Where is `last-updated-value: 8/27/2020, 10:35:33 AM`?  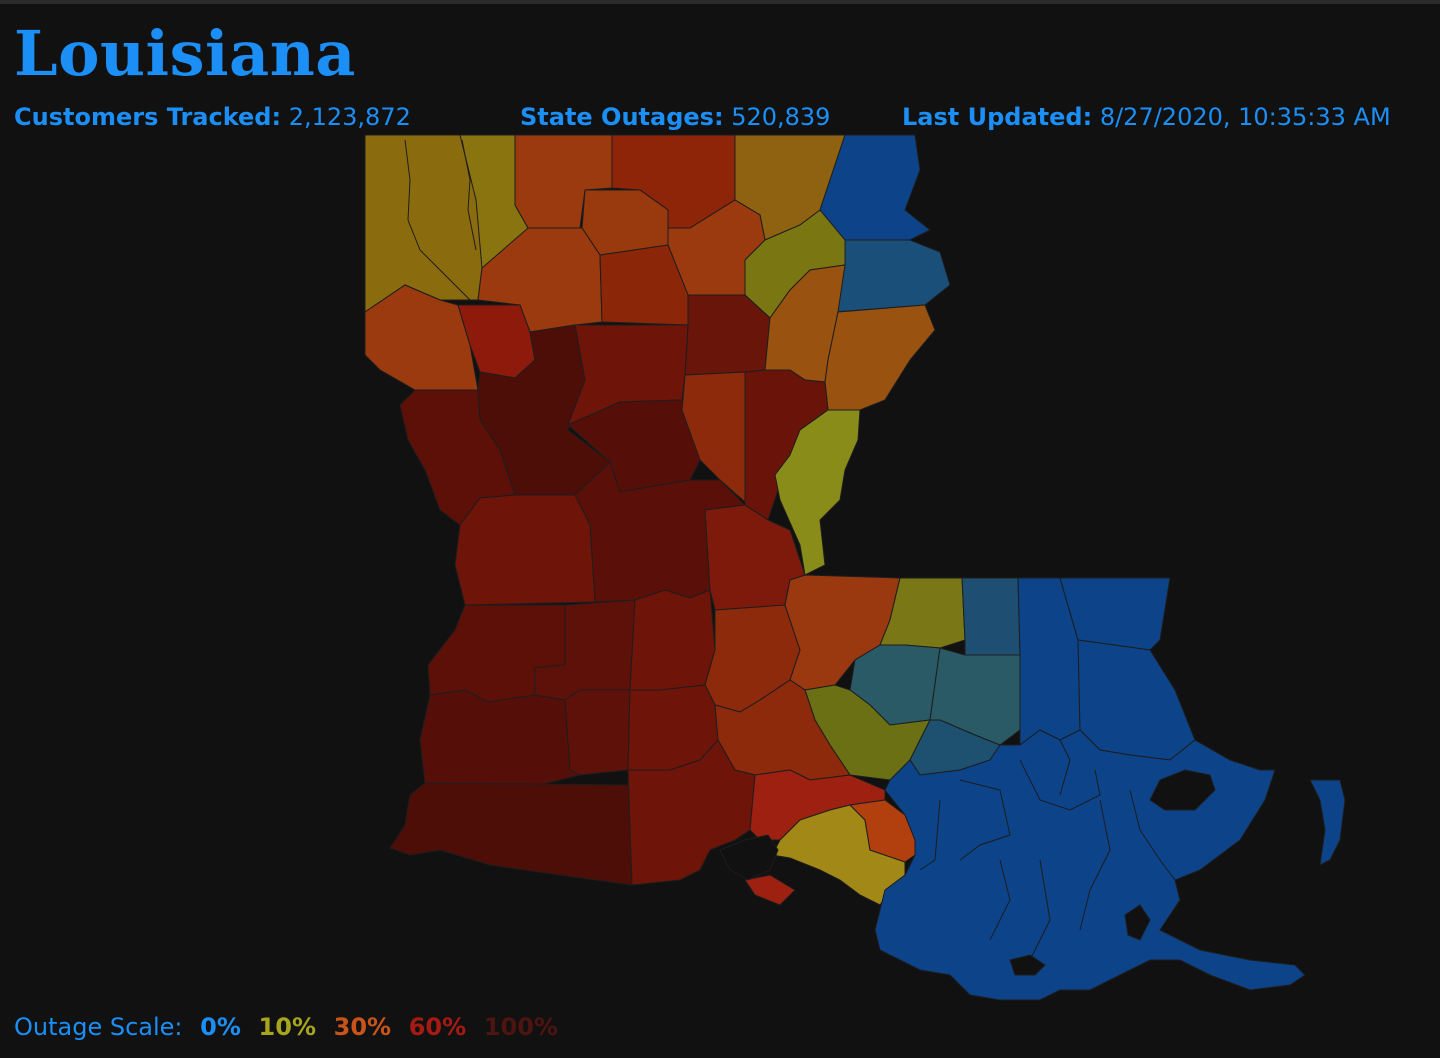 last-updated-value: 8/27/2020, 10:35:33 AM is located at coordinates (1245, 117).